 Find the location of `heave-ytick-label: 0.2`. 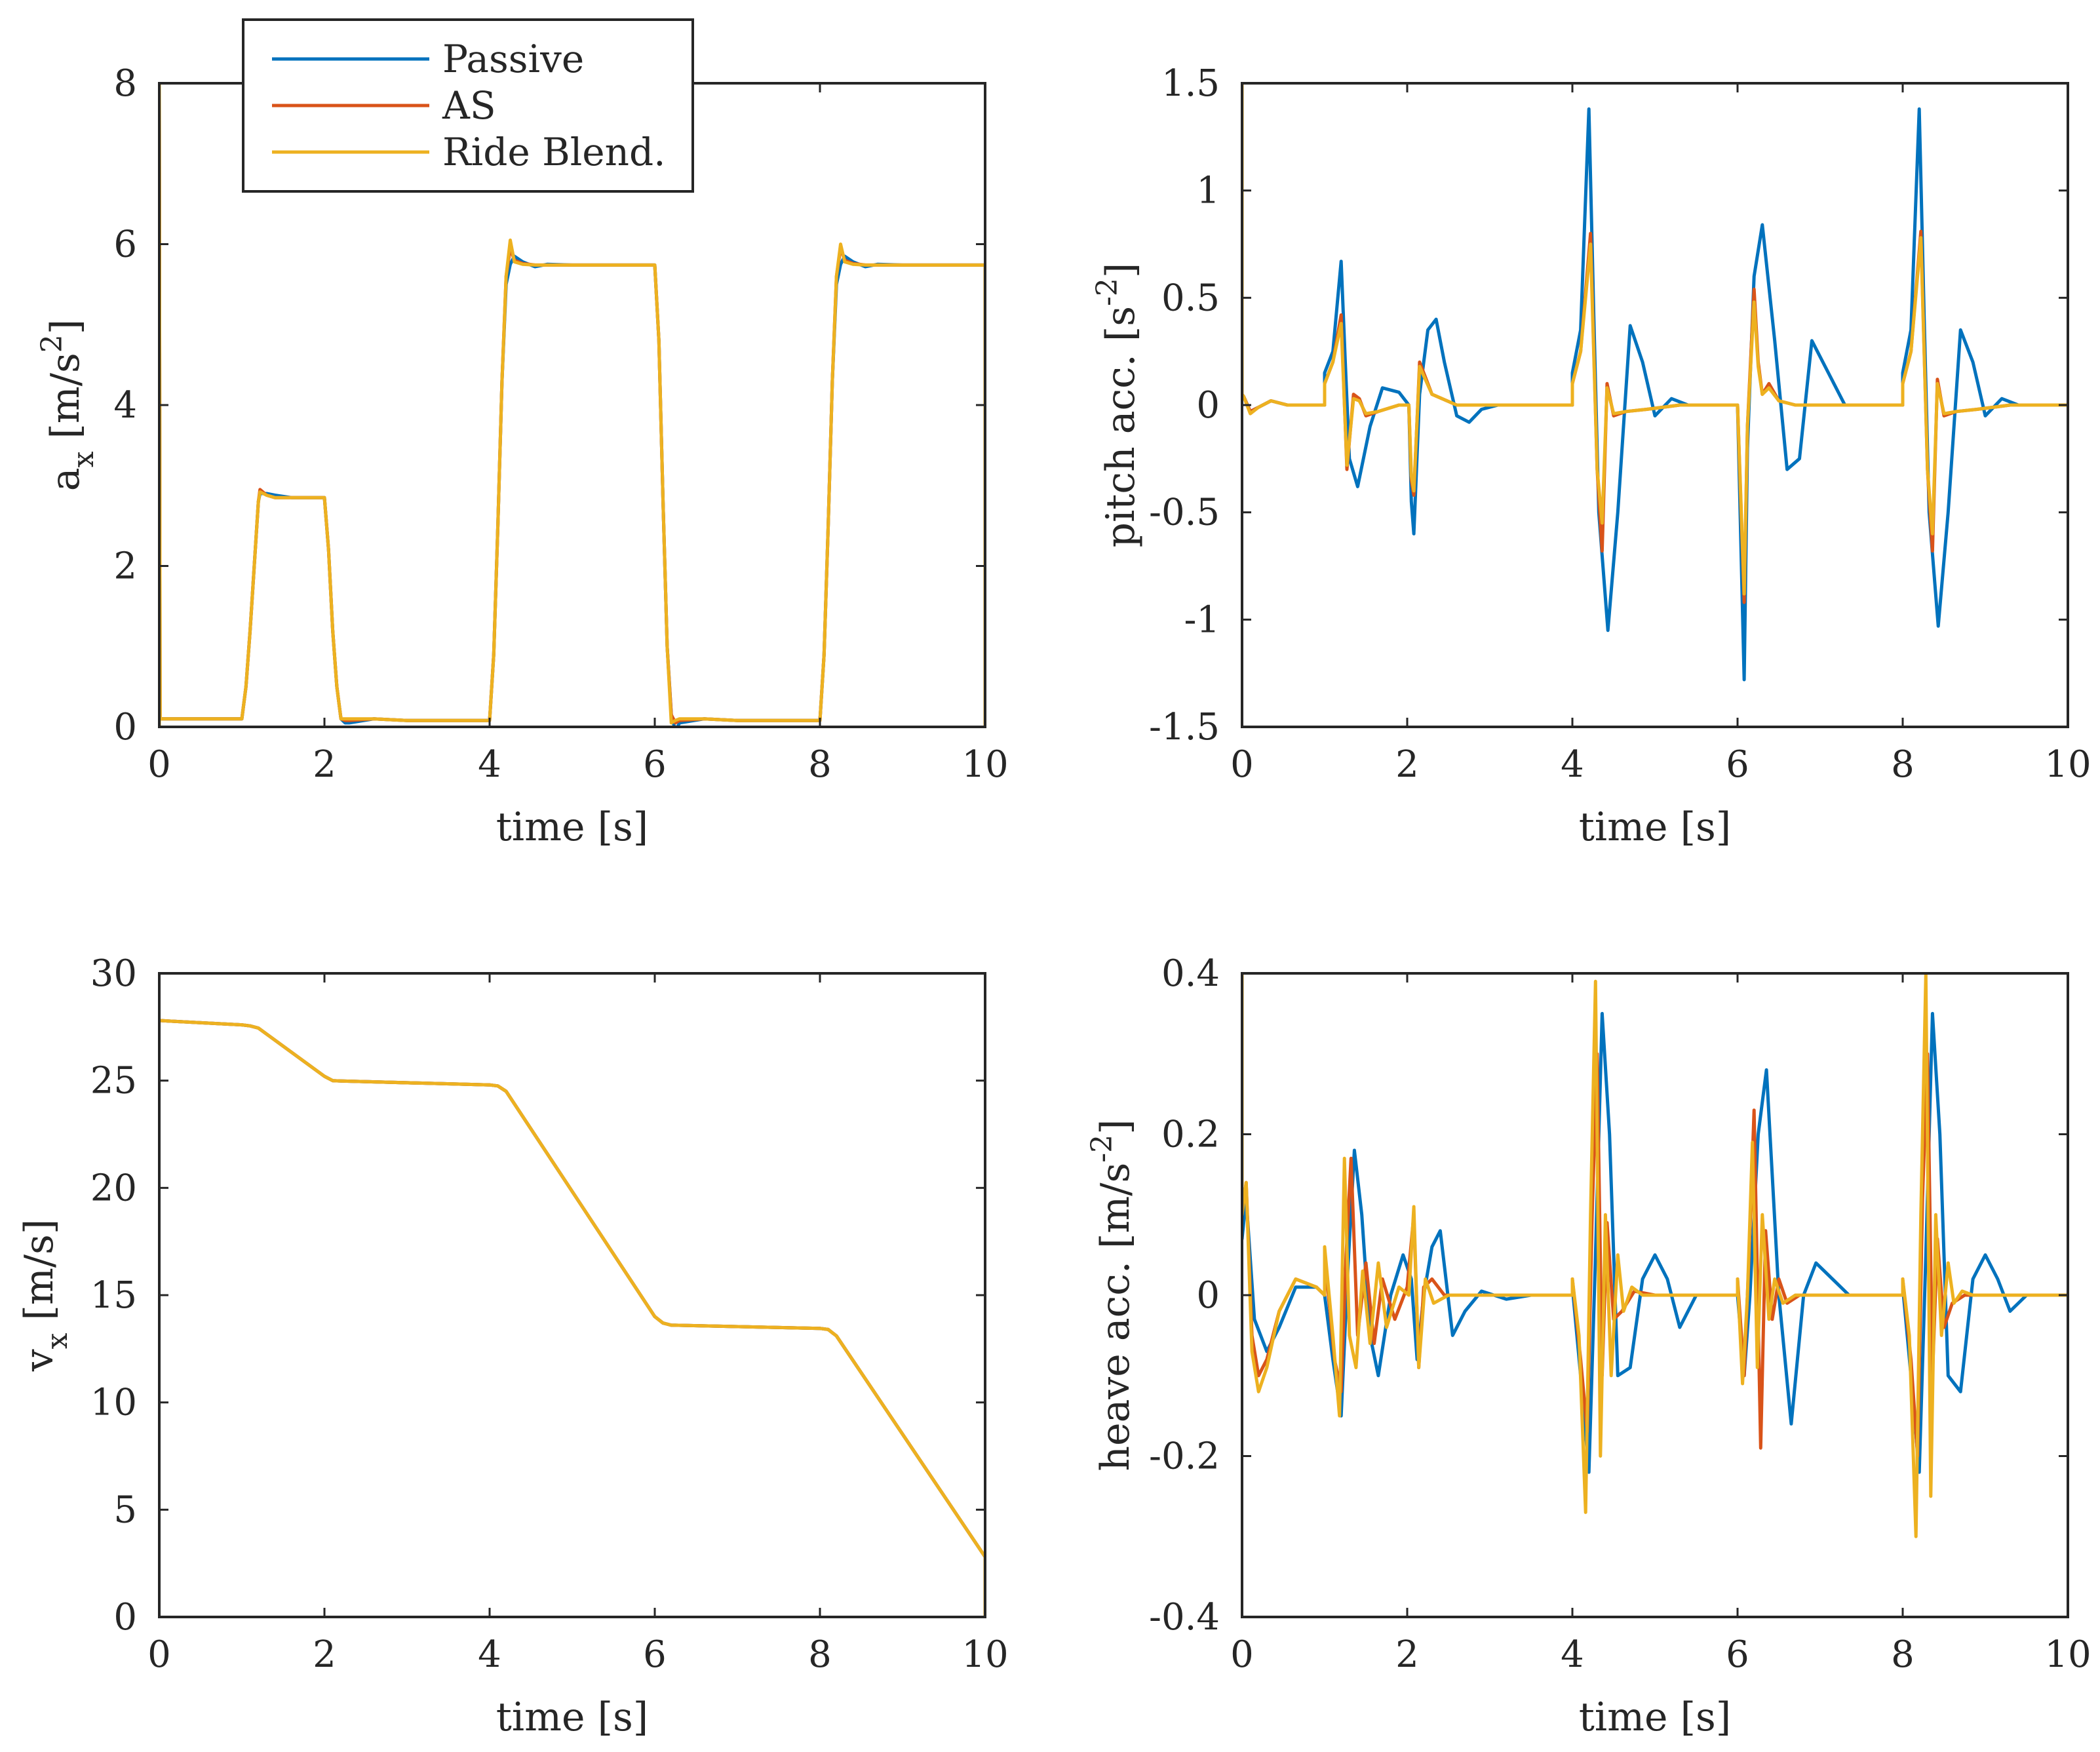

heave-ytick-label: 0.2 is located at coordinates (1190, 1135).